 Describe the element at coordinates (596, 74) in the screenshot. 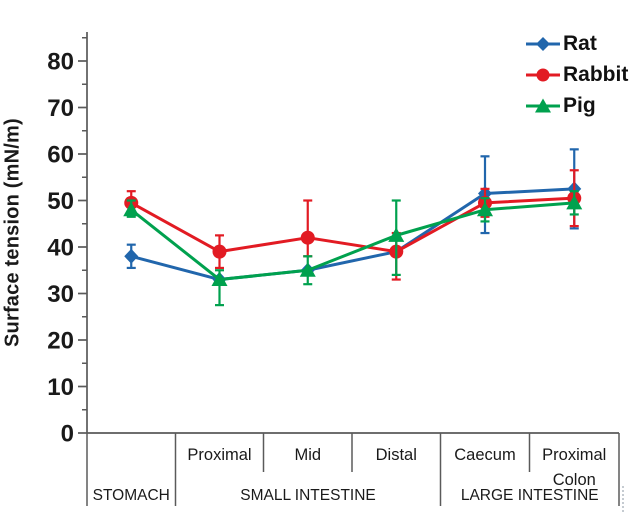

I see `legend-label-rabbit: Rabbit` at that location.